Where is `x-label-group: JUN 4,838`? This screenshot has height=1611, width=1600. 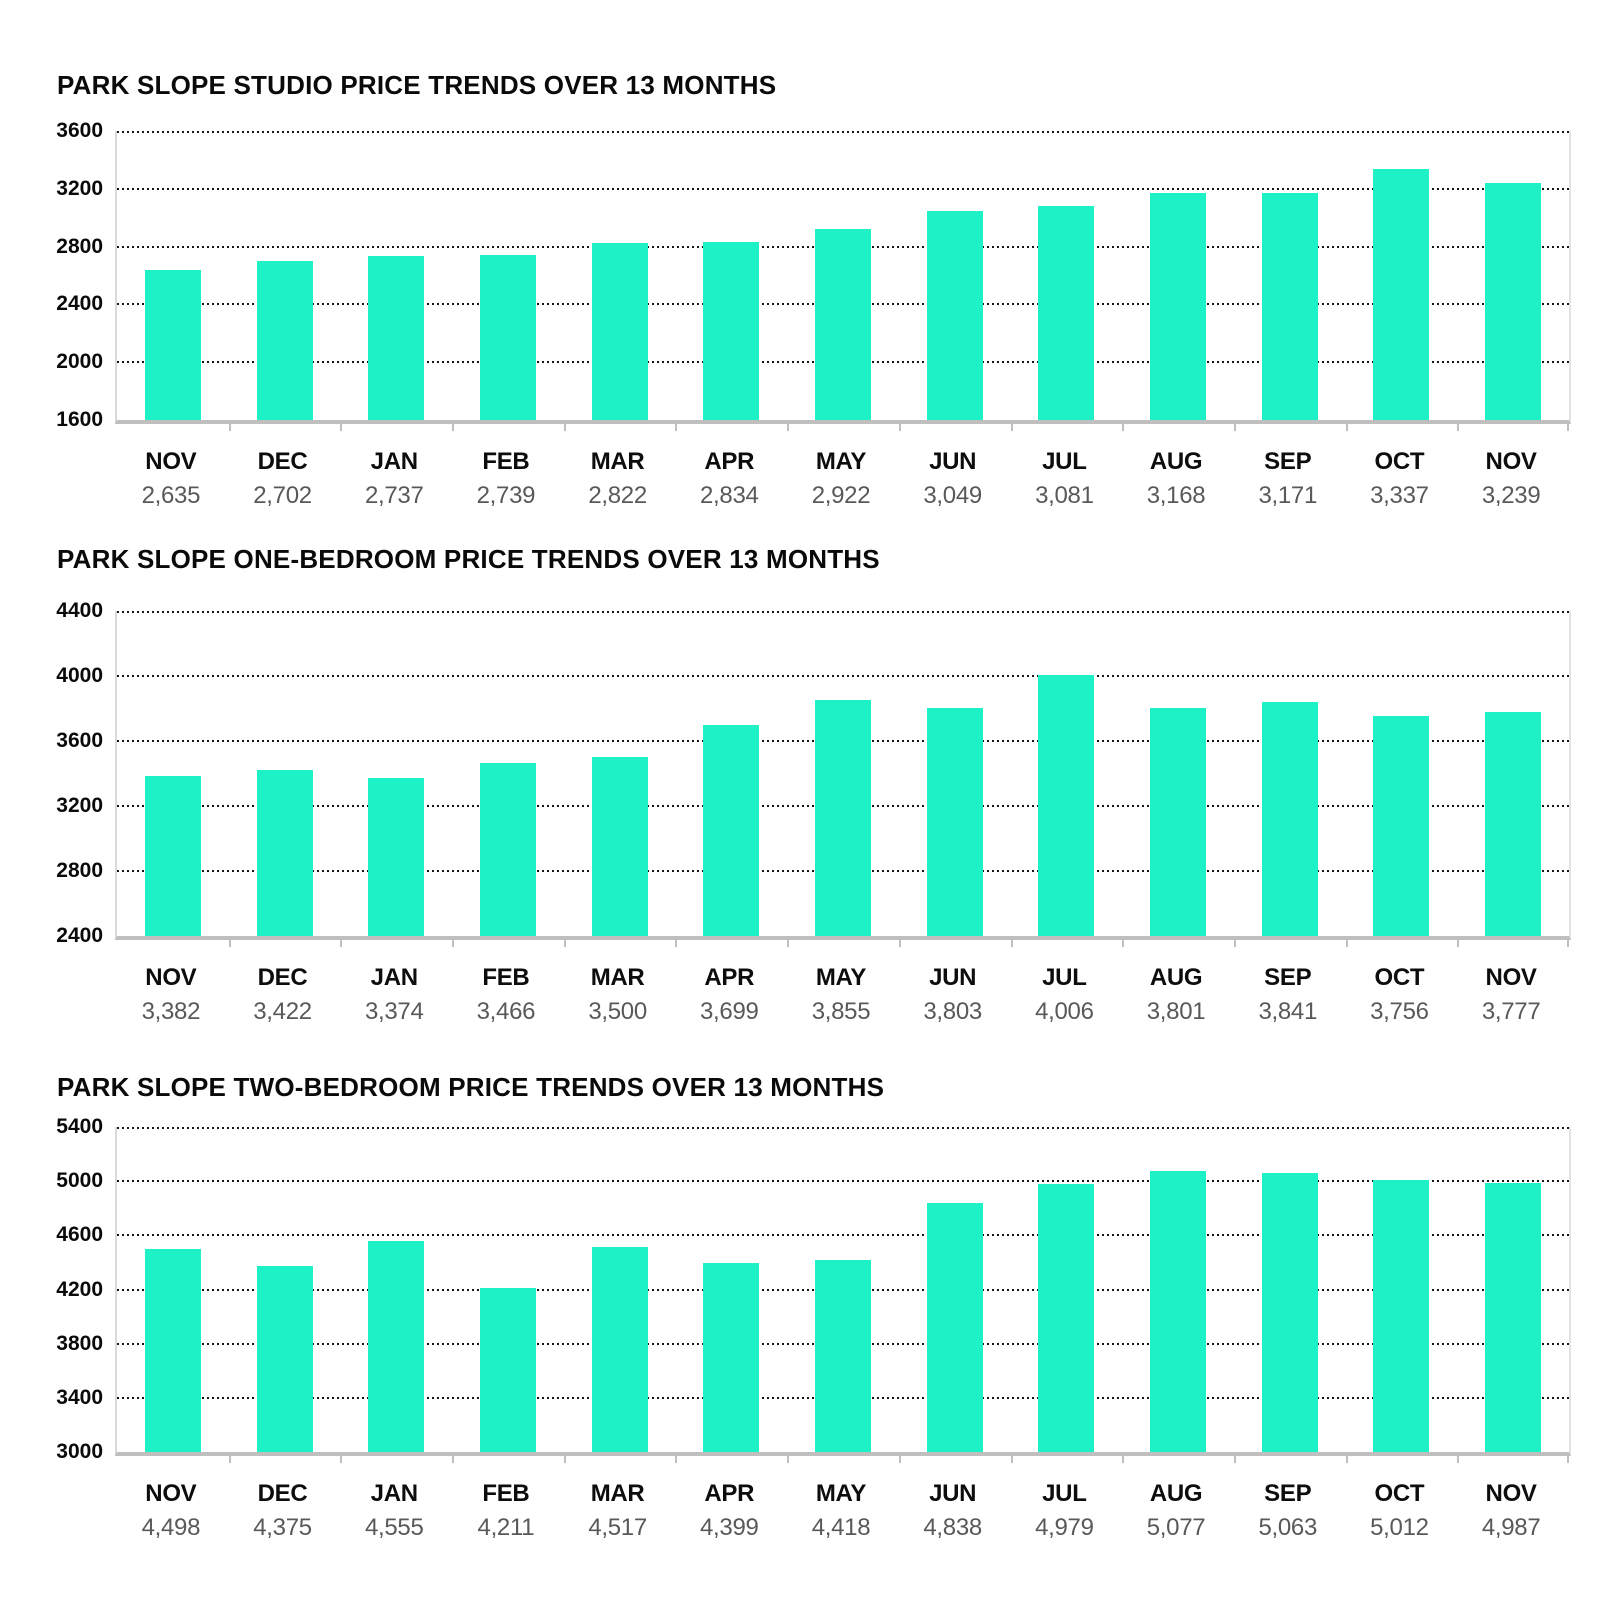
x-label-group: JUN 4,838 is located at coordinates (953, 1510).